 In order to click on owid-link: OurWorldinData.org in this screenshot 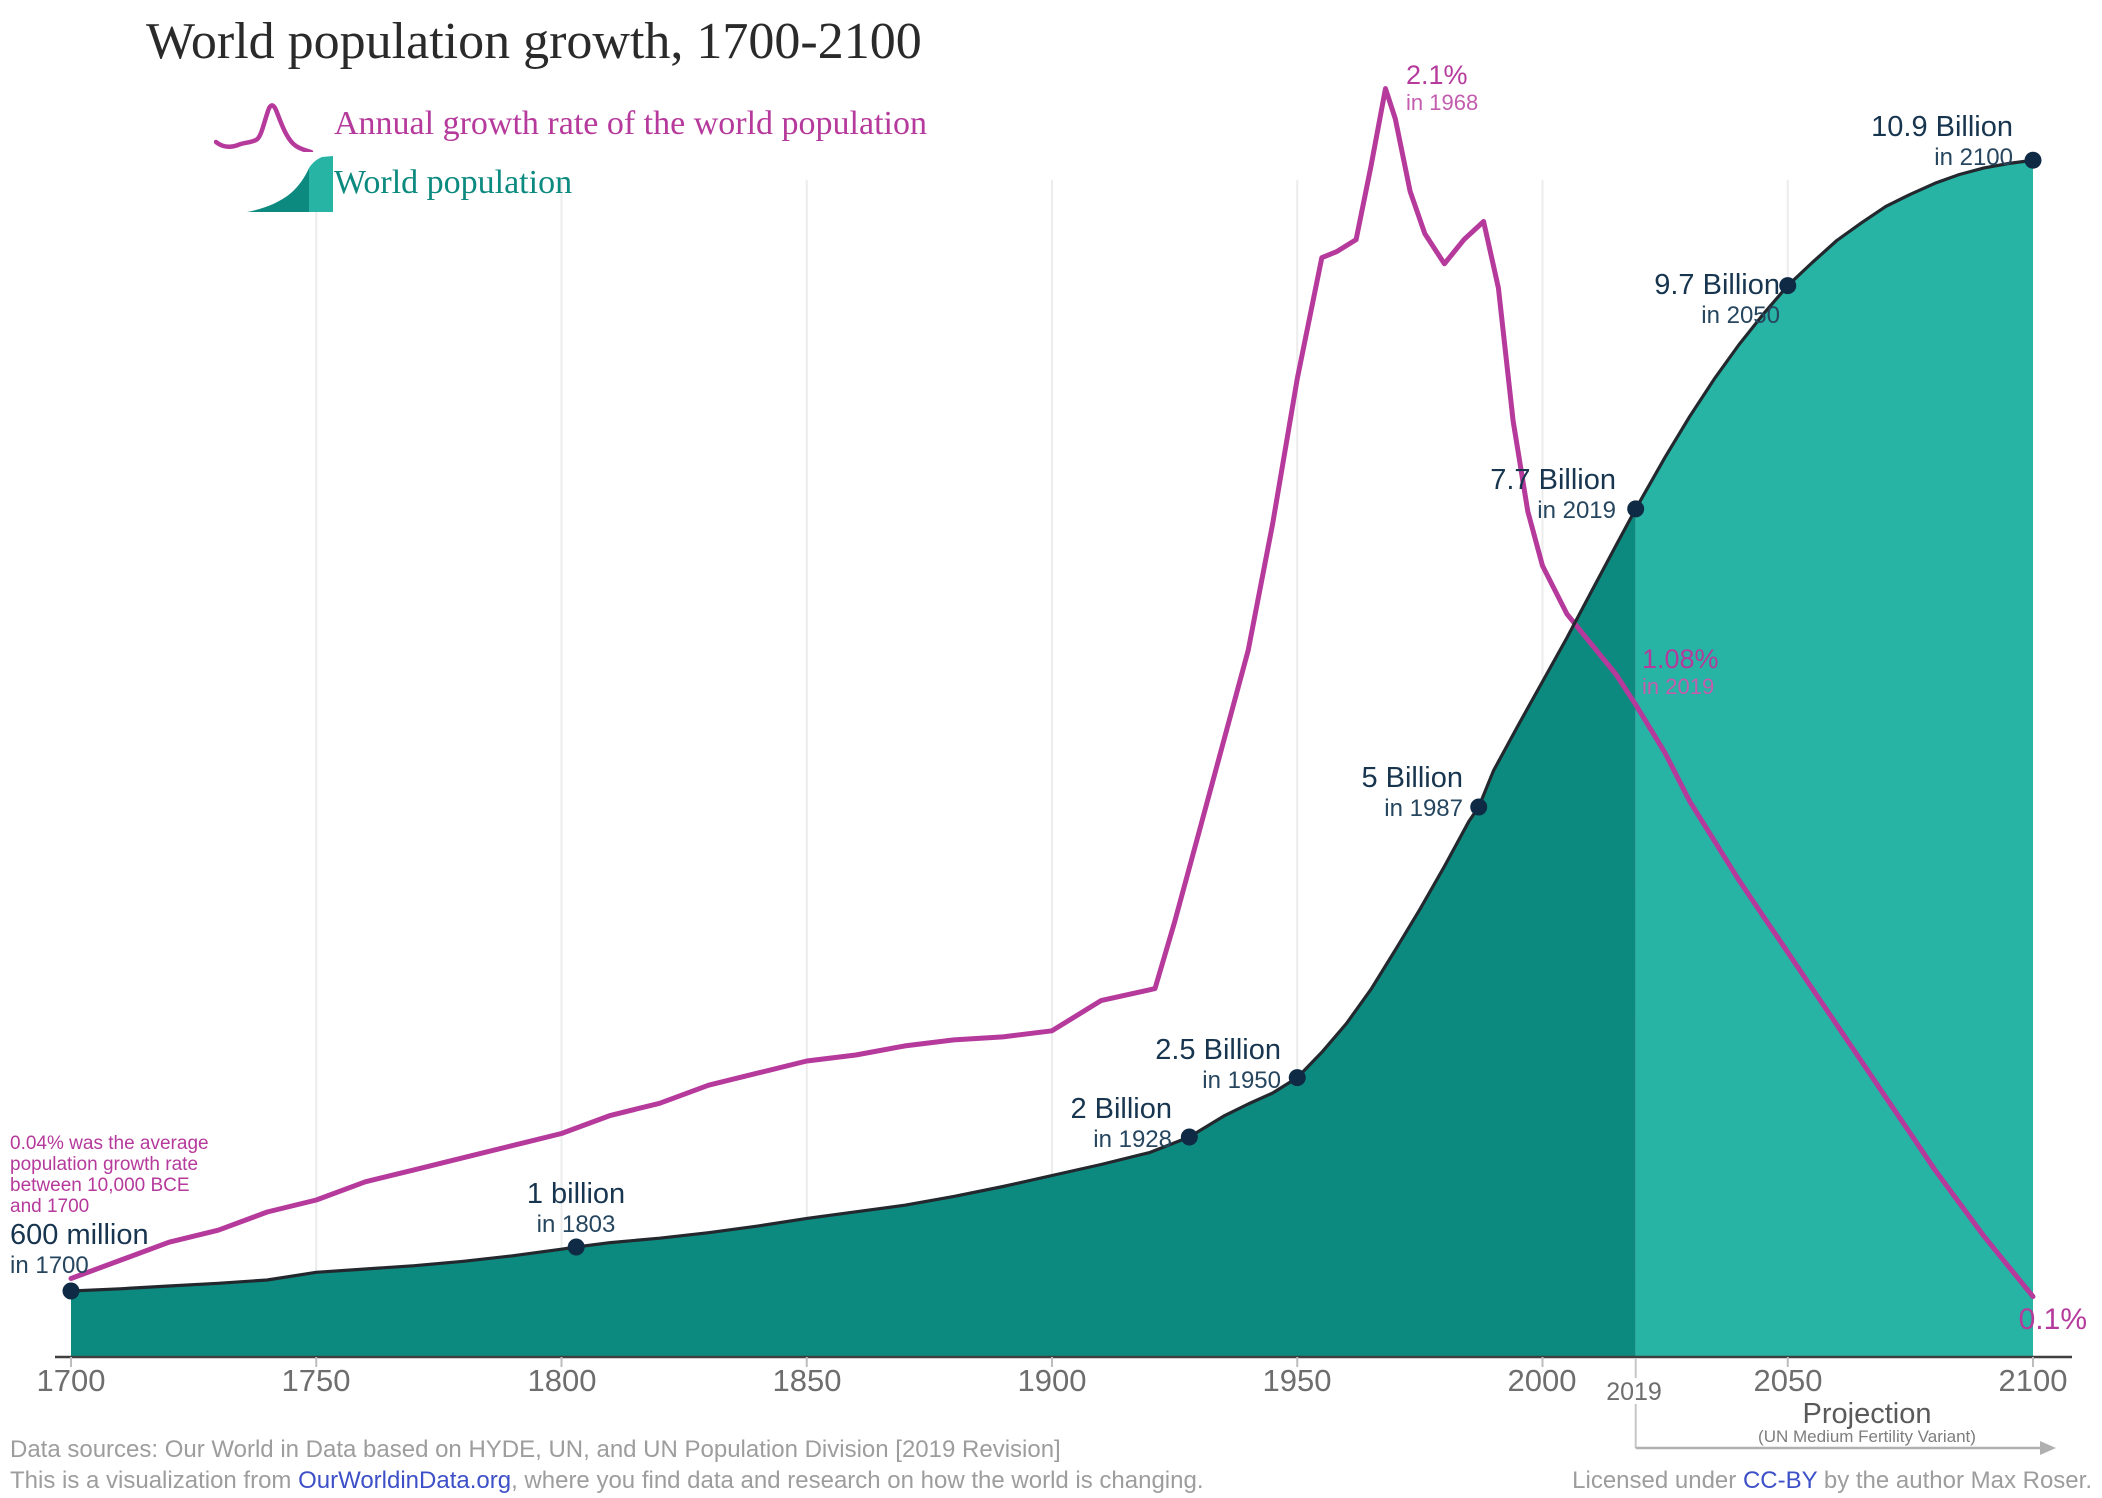, I will do `click(405, 1480)`.